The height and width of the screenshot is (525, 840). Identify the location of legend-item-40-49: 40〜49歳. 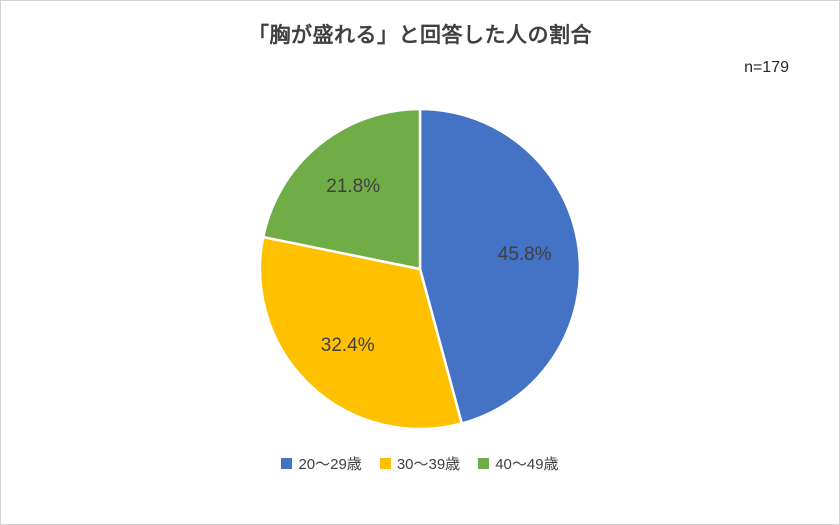
(518, 463).